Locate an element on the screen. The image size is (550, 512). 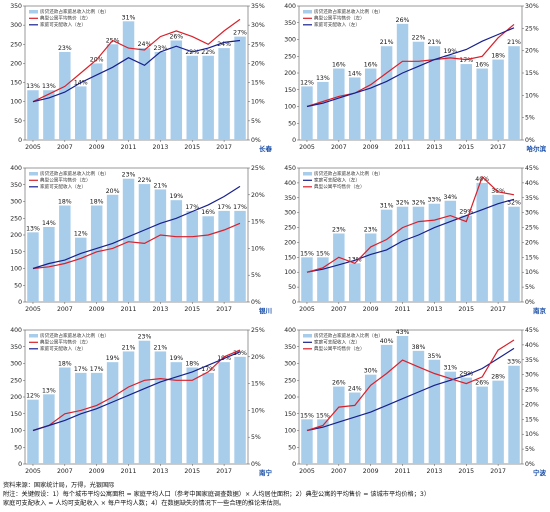
bar-label: 28% is located at coordinates (498, 377).